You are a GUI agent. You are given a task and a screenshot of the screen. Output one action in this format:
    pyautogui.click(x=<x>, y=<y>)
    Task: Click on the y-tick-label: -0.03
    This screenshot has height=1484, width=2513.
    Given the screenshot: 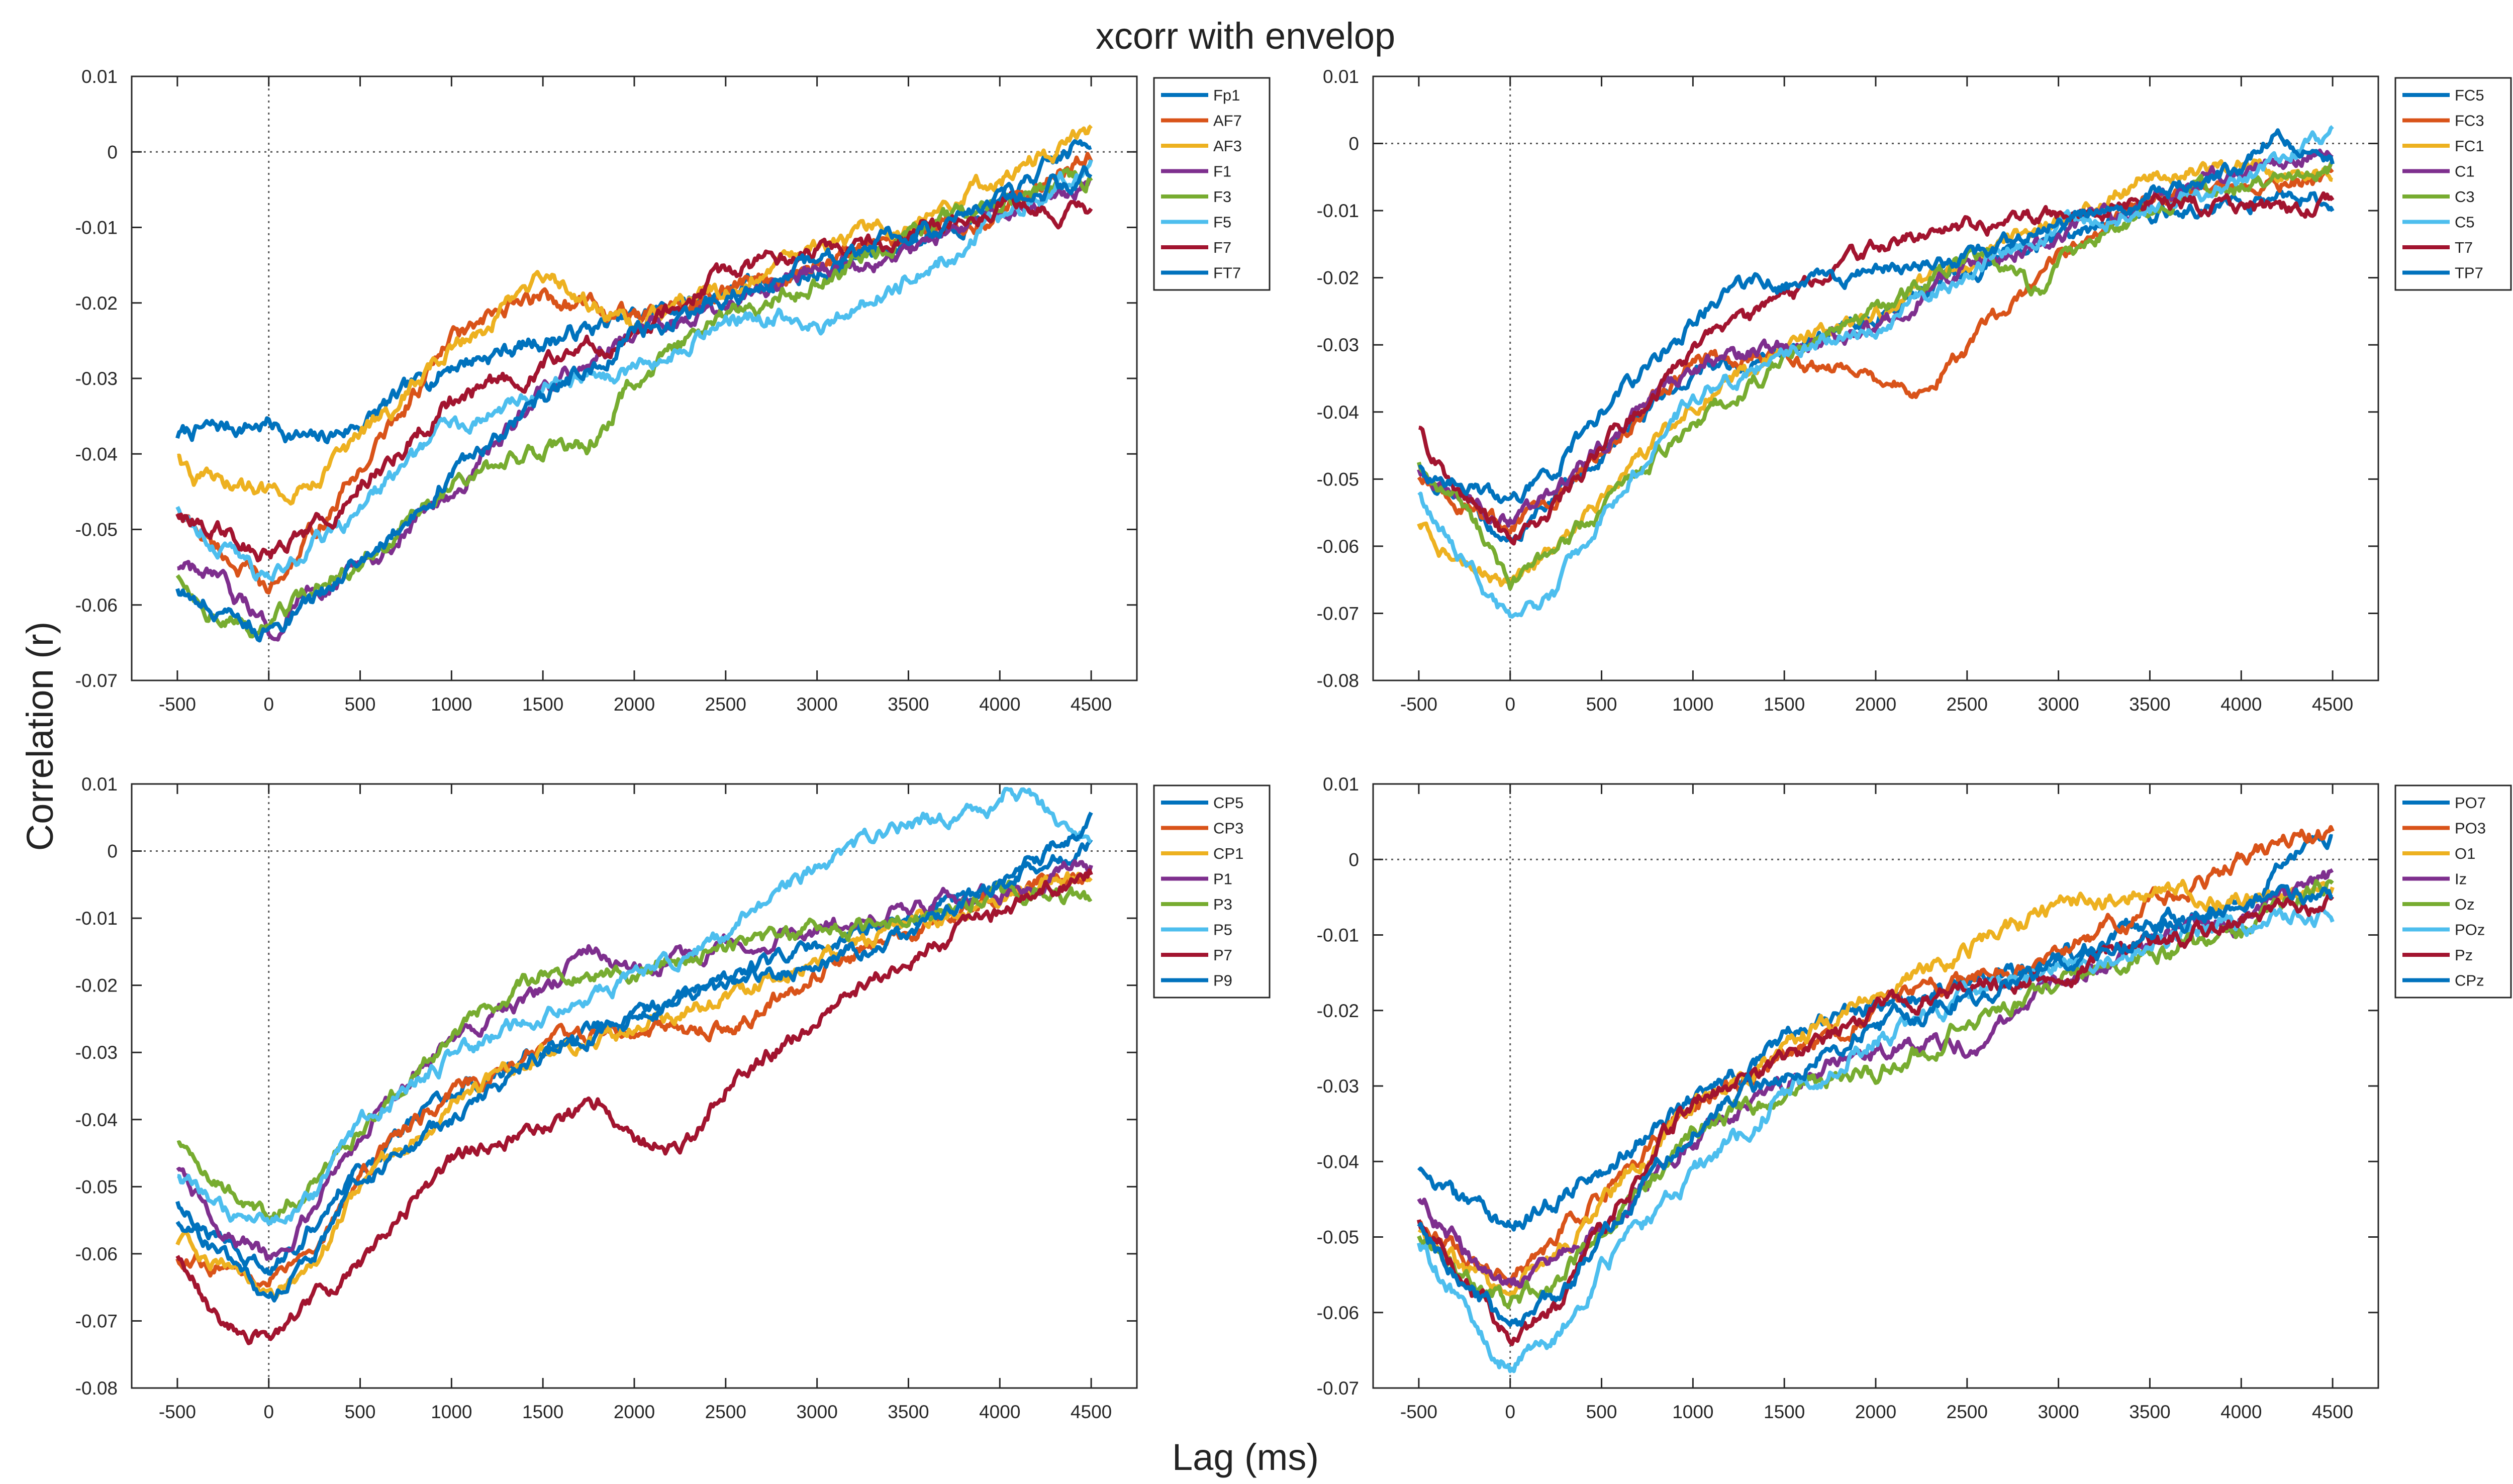 What is the action you would take?
    pyautogui.click(x=1338, y=345)
    